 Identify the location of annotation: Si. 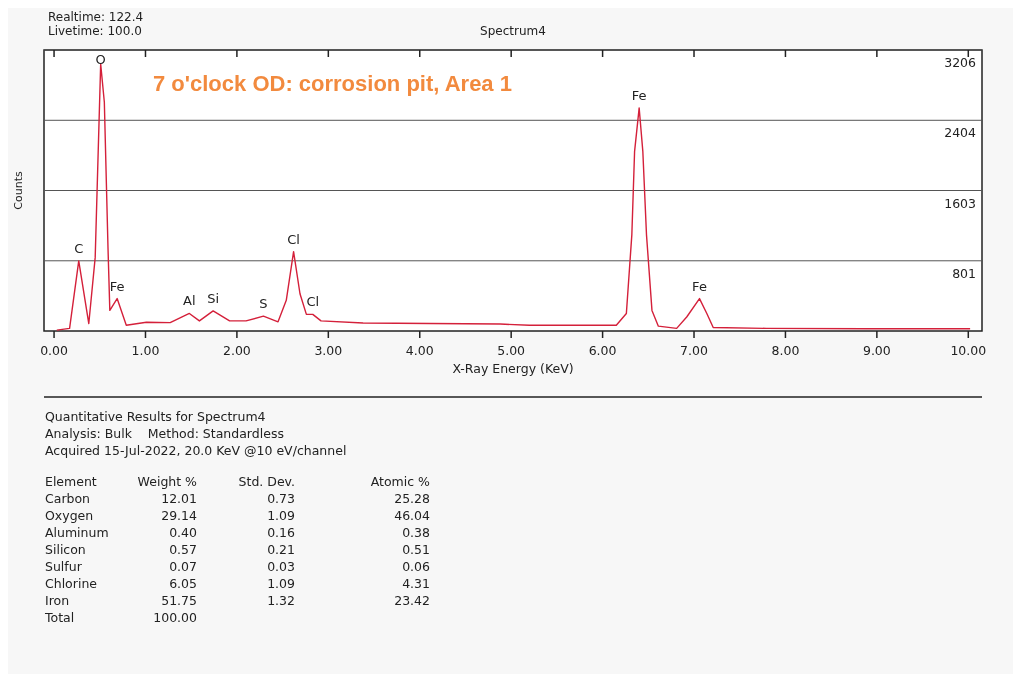
(213, 298).